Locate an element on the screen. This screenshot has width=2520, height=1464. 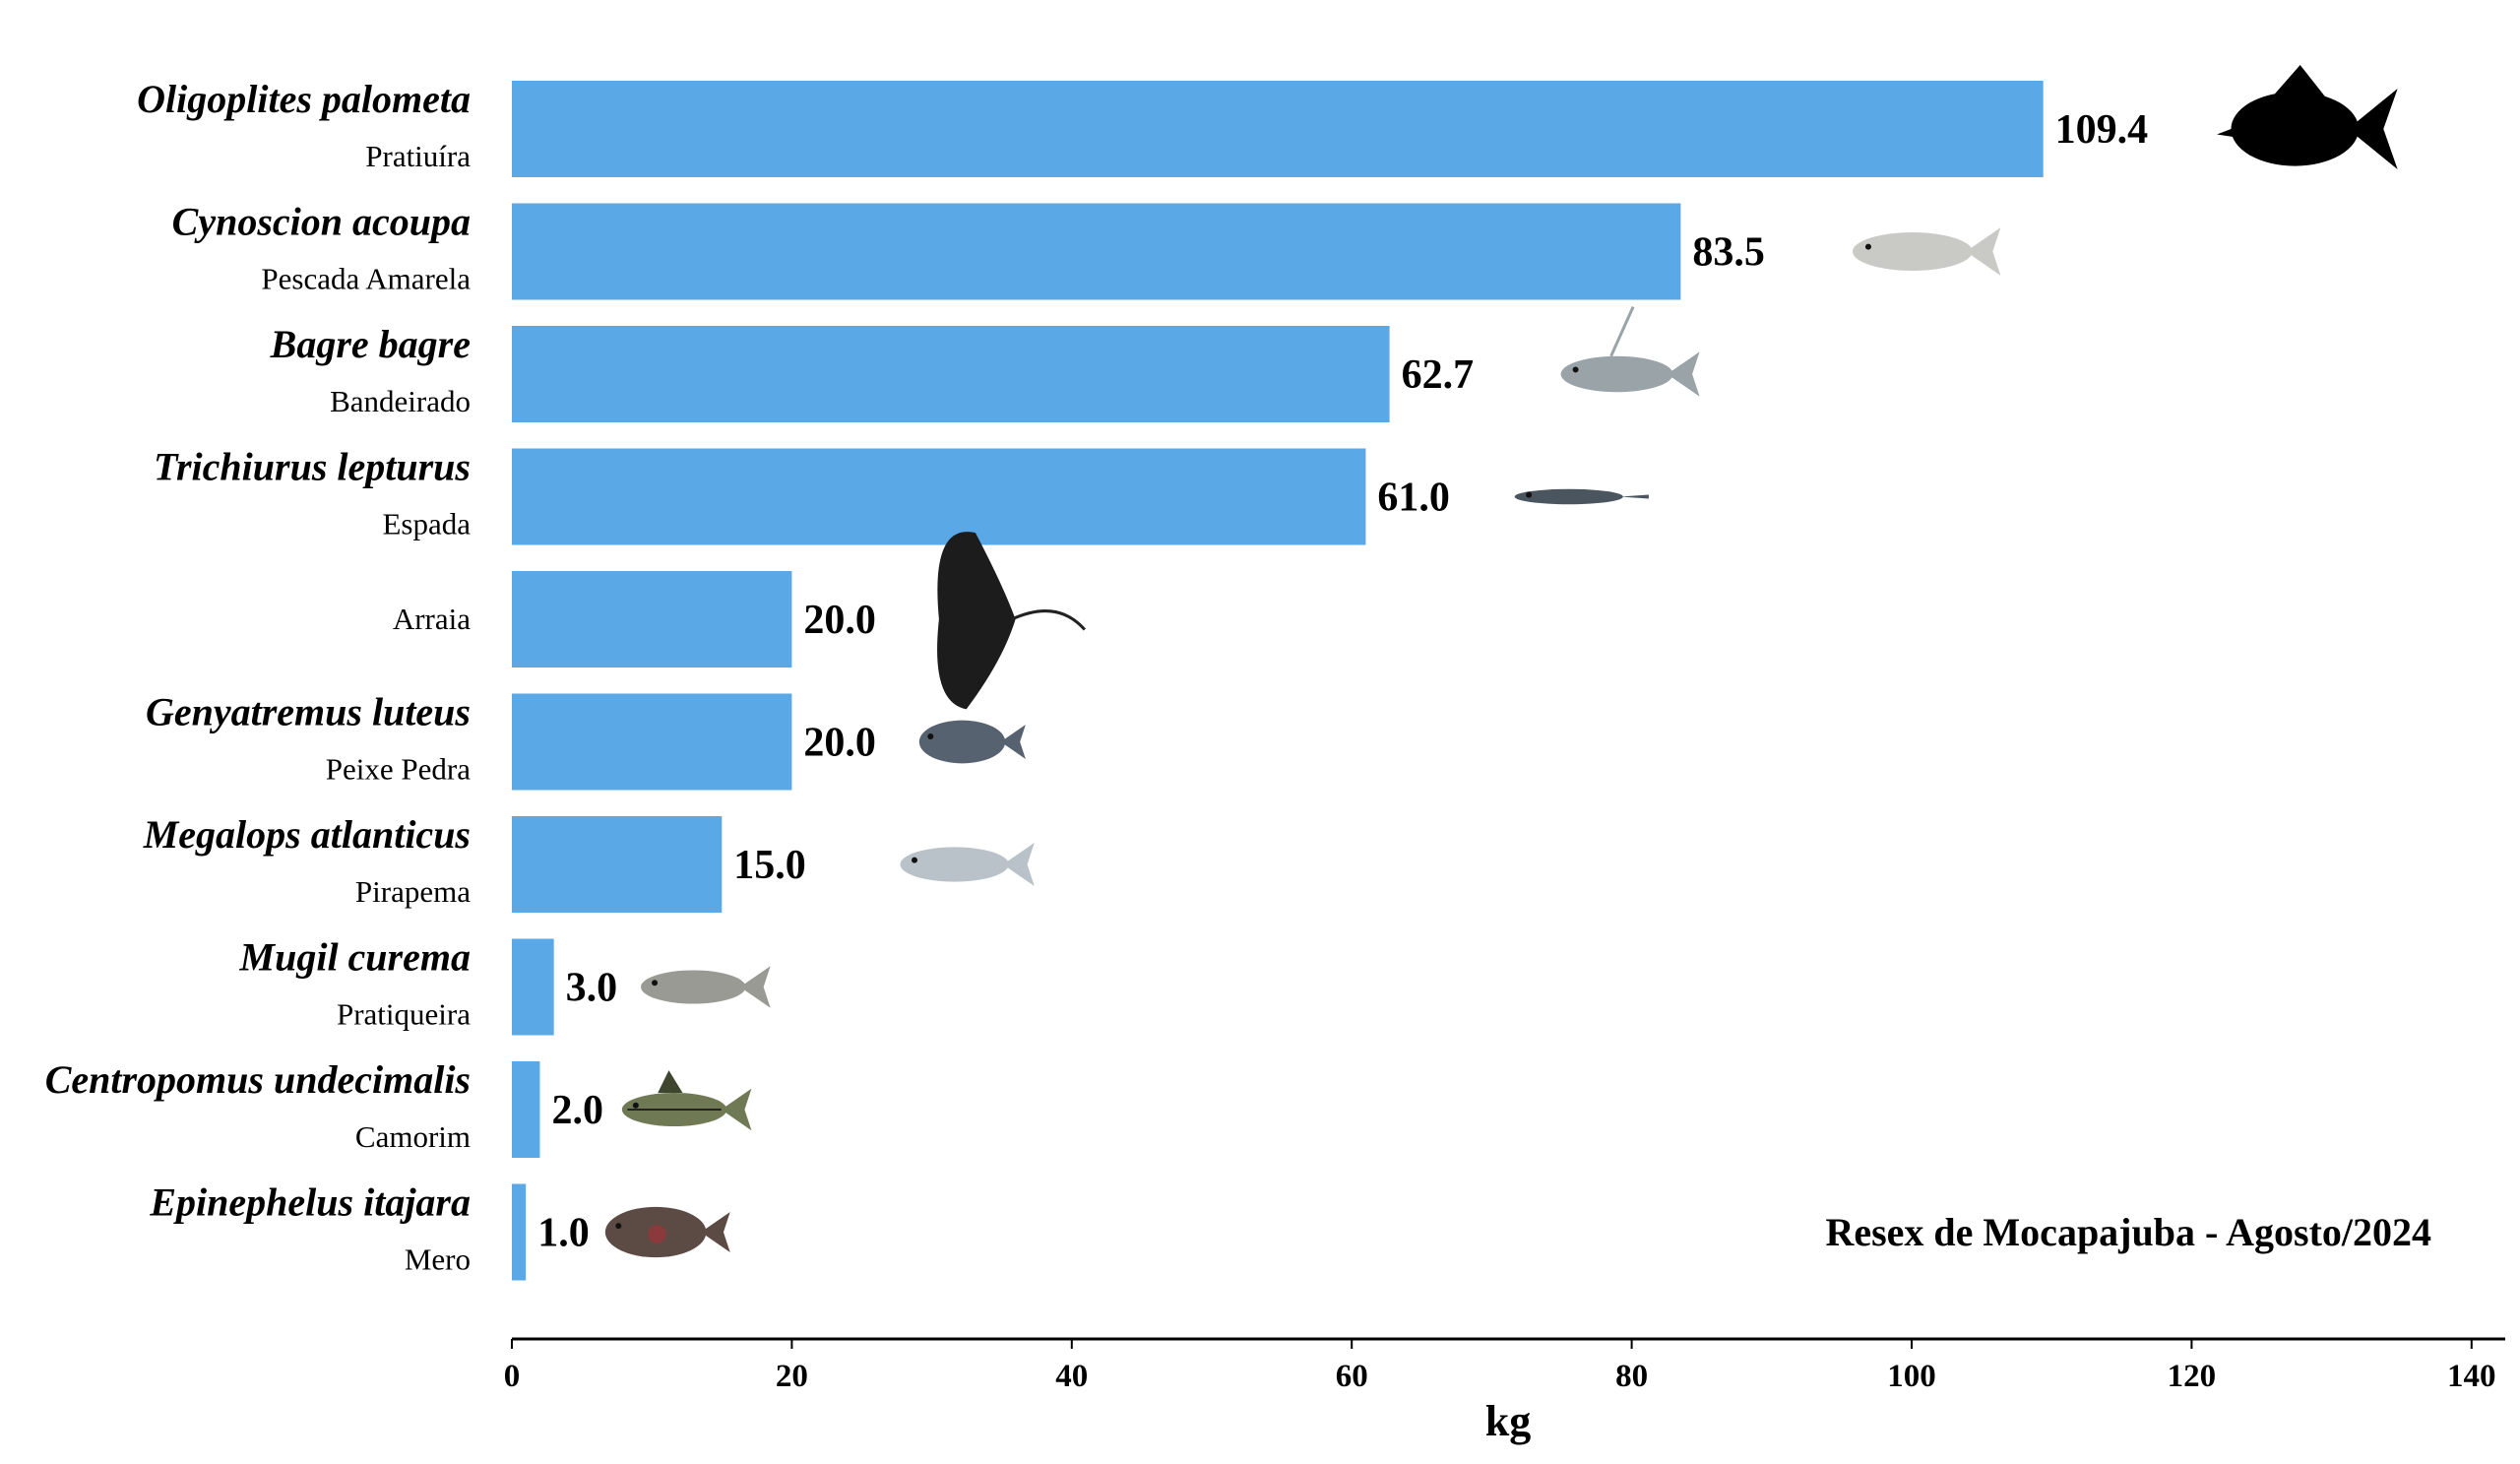
chart-annotation: Resex de Mocapajuba - Agosto/2024 is located at coordinates (2128, 1232).